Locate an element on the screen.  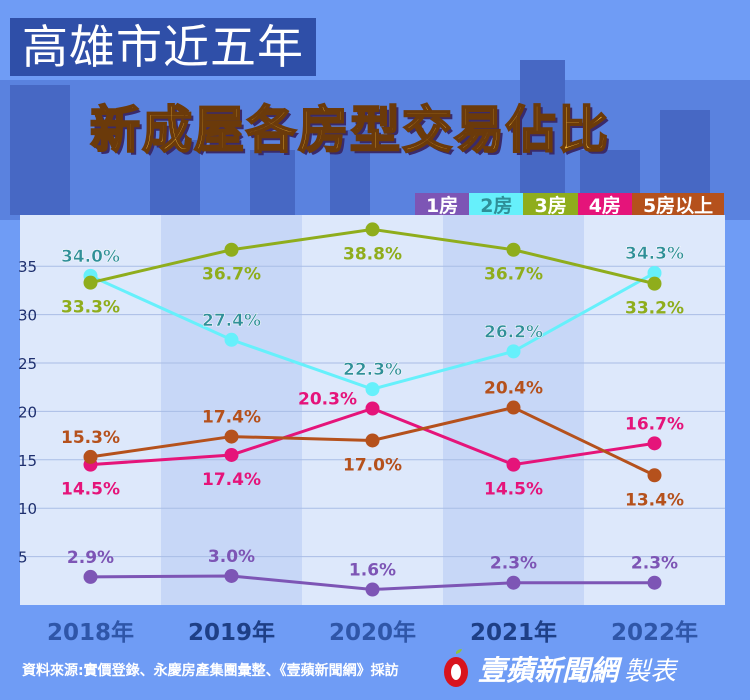
column-band is located at coordinates (231, 410).